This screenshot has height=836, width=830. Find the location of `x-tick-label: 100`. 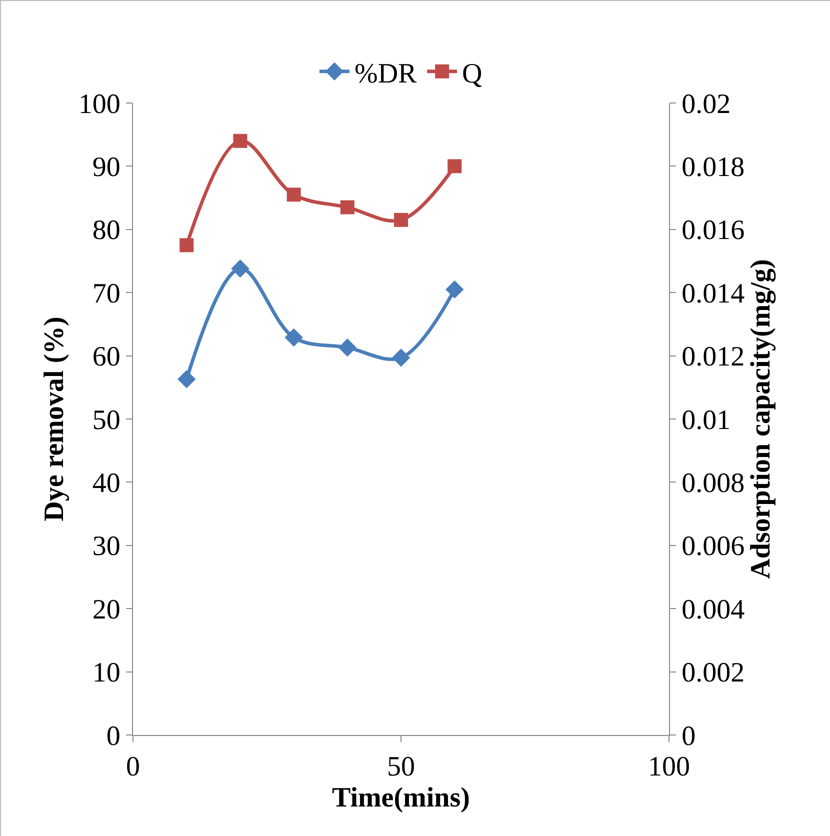

x-tick-label: 100 is located at coordinates (669, 767).